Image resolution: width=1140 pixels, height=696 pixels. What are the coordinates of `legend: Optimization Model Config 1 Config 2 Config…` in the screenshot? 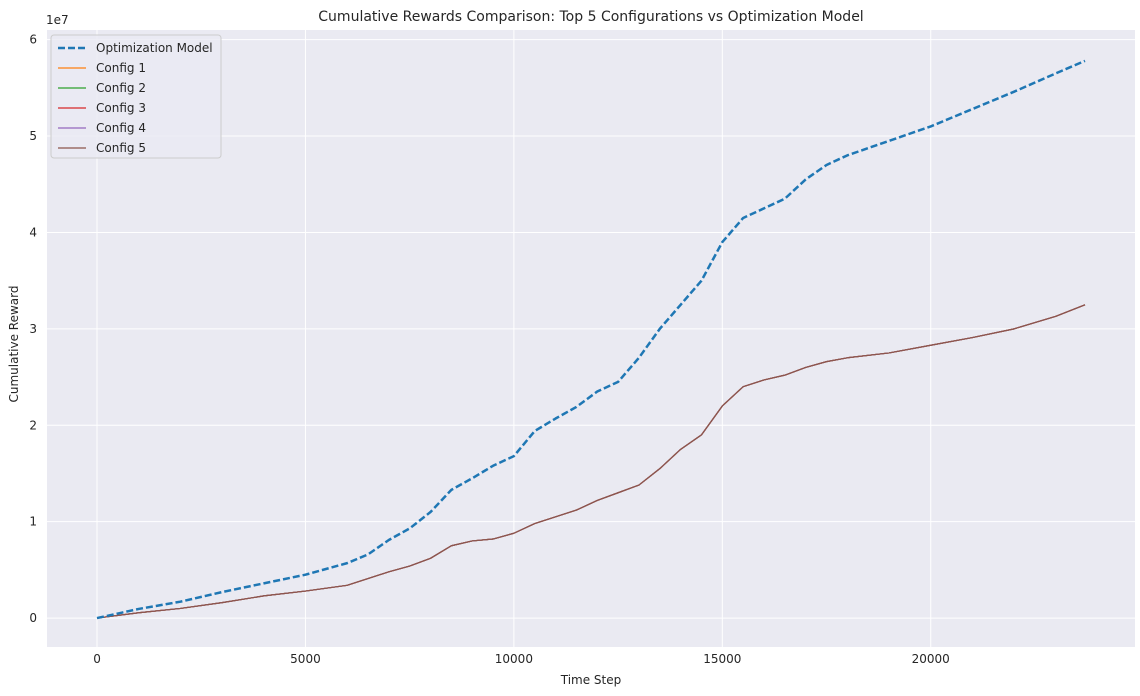 It's located at (136, 96).